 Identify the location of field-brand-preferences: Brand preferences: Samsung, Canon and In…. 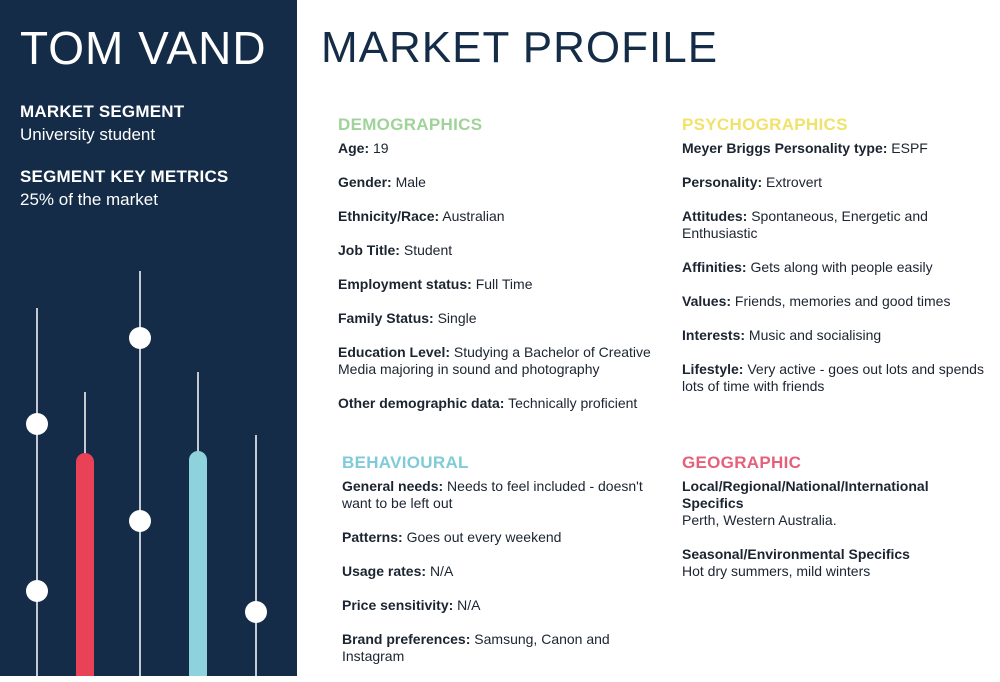
(476, 647).